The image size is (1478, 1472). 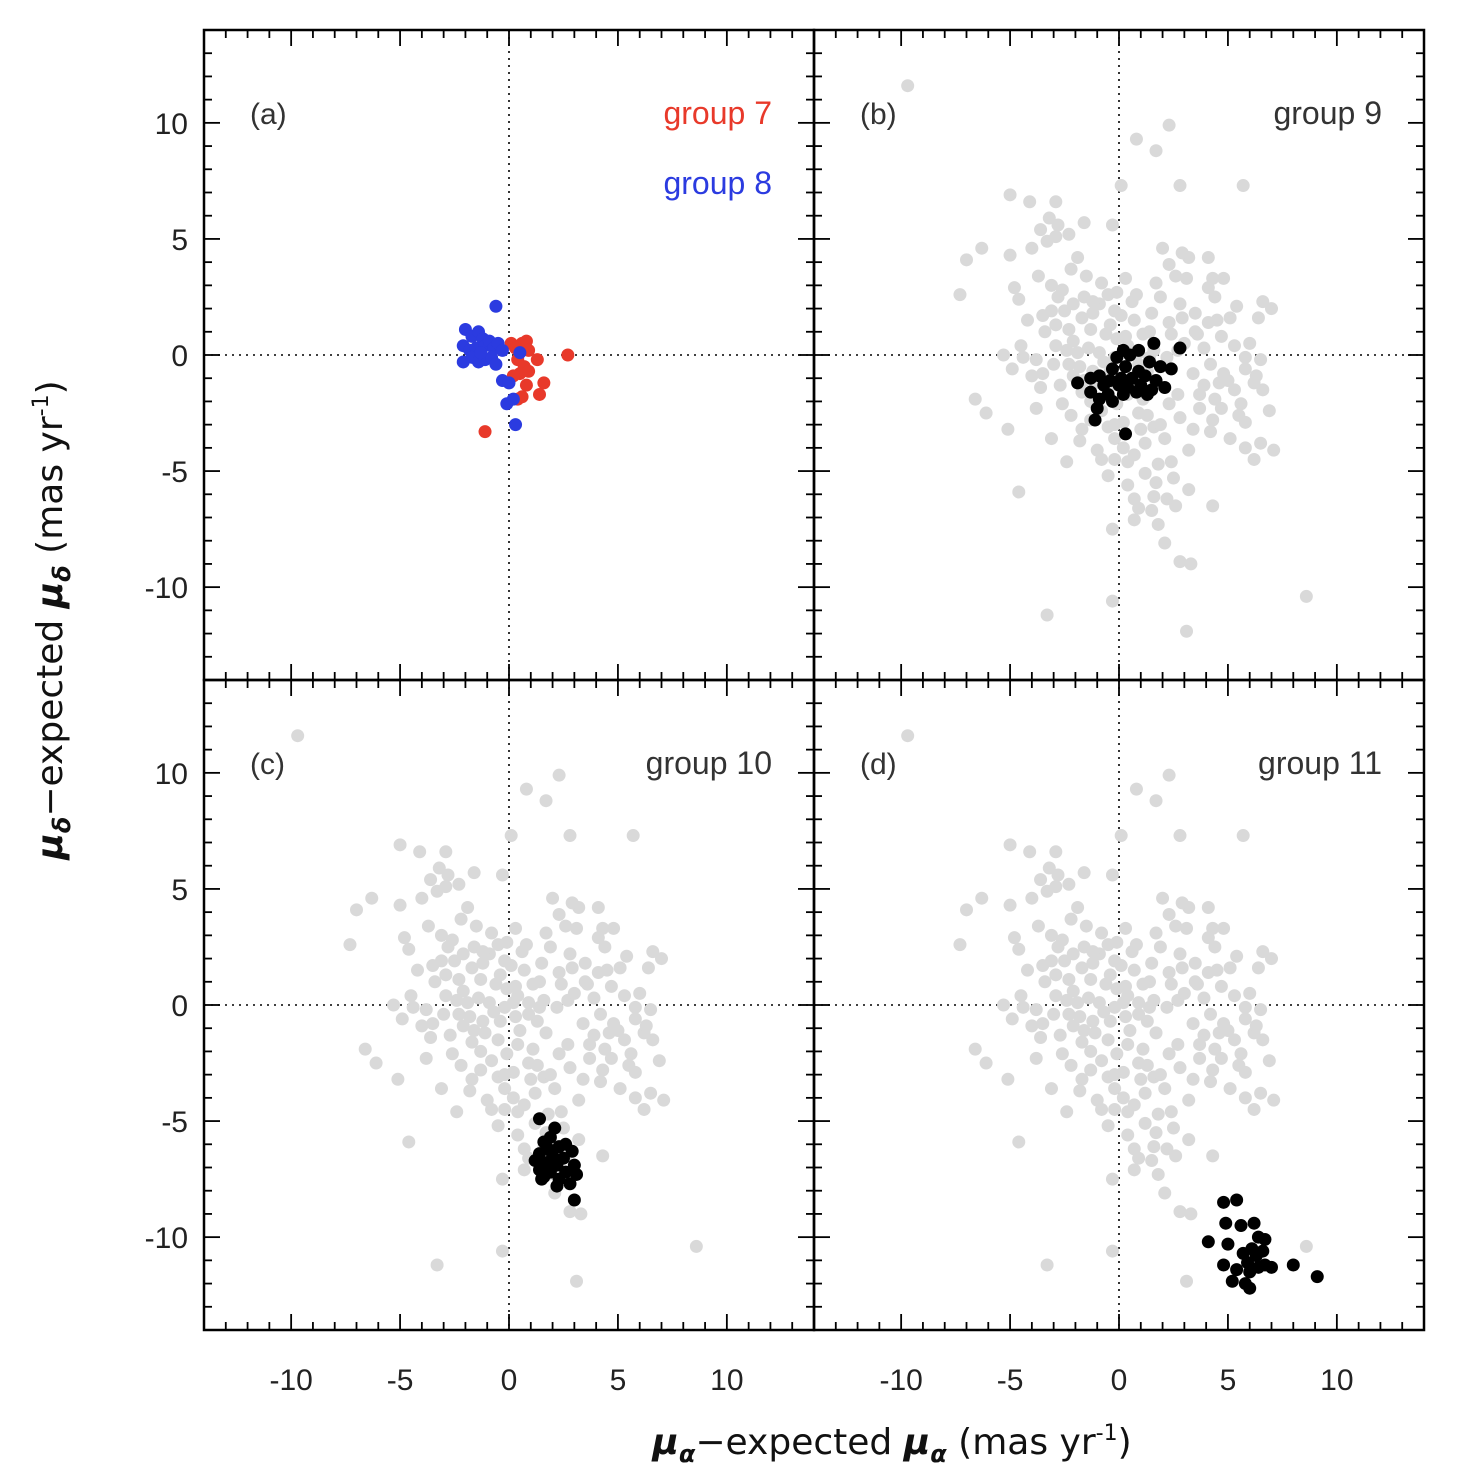 I want to click on x-tick-label: 10, so click(x=1336, y=1380).